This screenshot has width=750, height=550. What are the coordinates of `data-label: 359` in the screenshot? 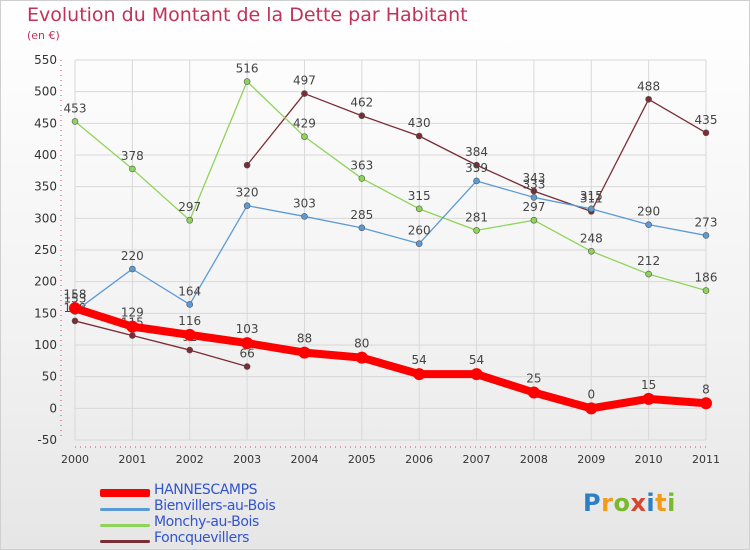 It's located at (476, 168).